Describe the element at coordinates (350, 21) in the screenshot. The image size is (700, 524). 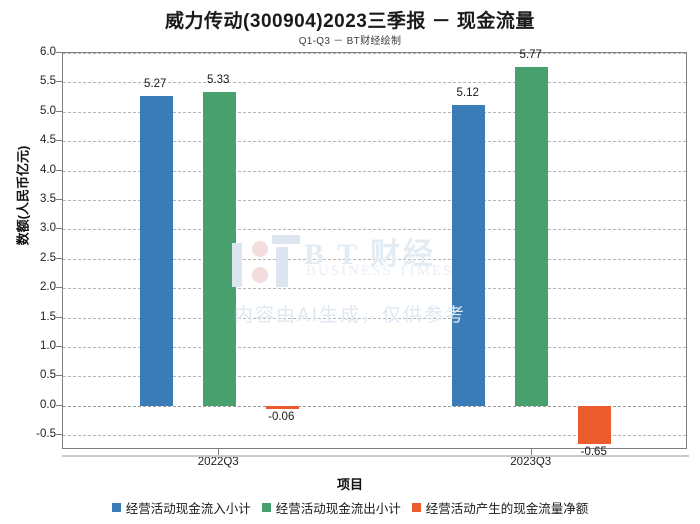
I see `chart-title: 威力传动(300904)2023三季报 － 现金流量` at that location.